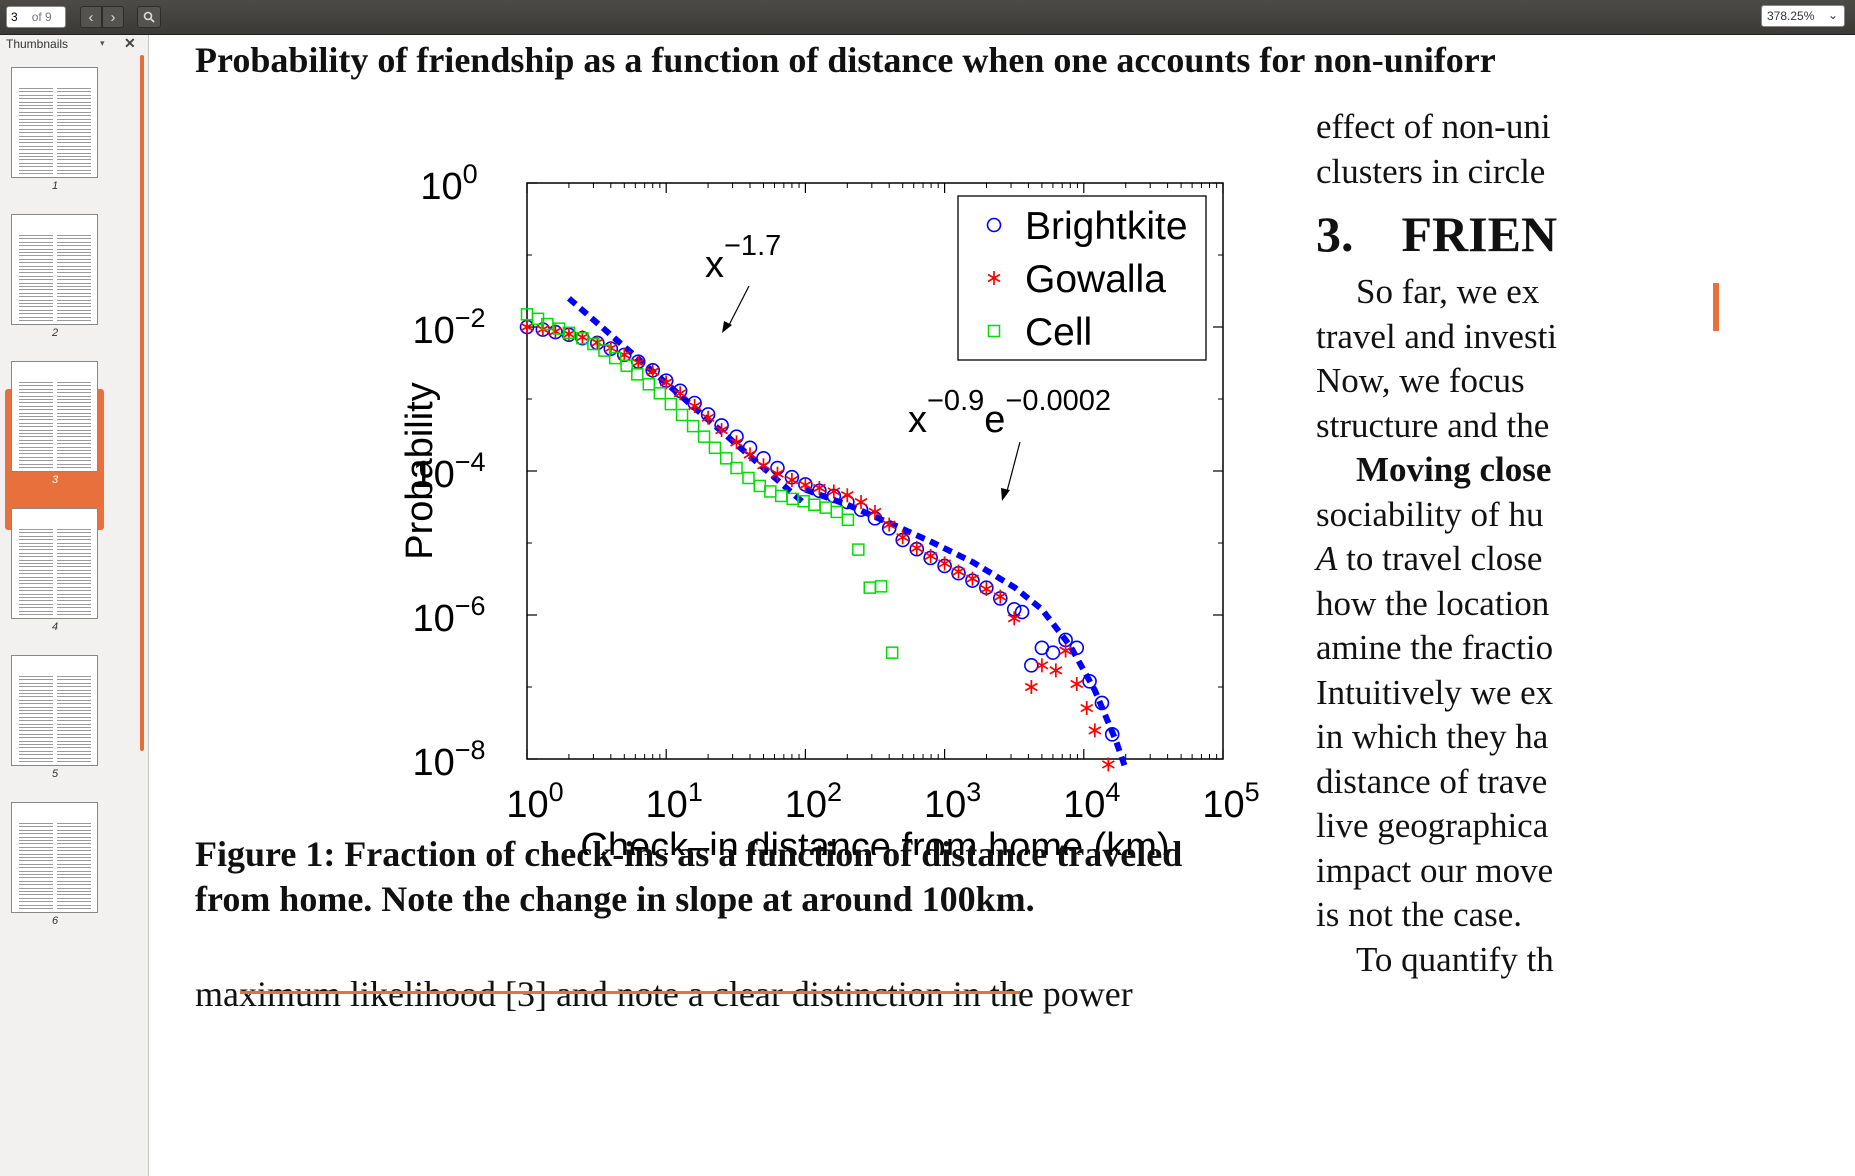  I want to click on text-line: impact our move, so click(1435, 870).